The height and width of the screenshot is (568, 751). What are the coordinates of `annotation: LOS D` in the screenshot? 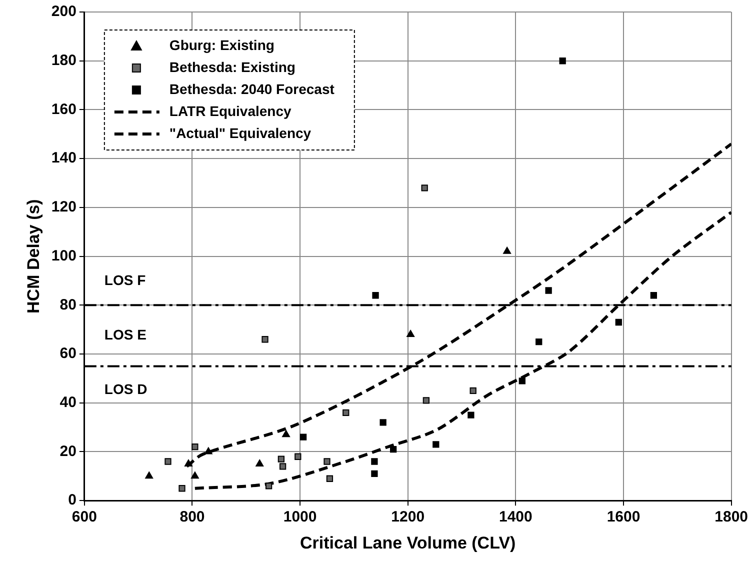 It's located at (126, 389).